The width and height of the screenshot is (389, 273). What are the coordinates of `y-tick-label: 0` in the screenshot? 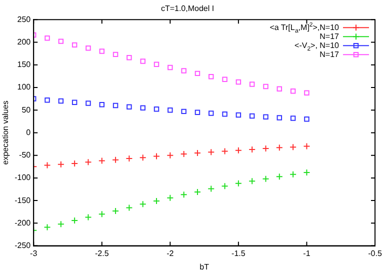 It's located at (29, 132).